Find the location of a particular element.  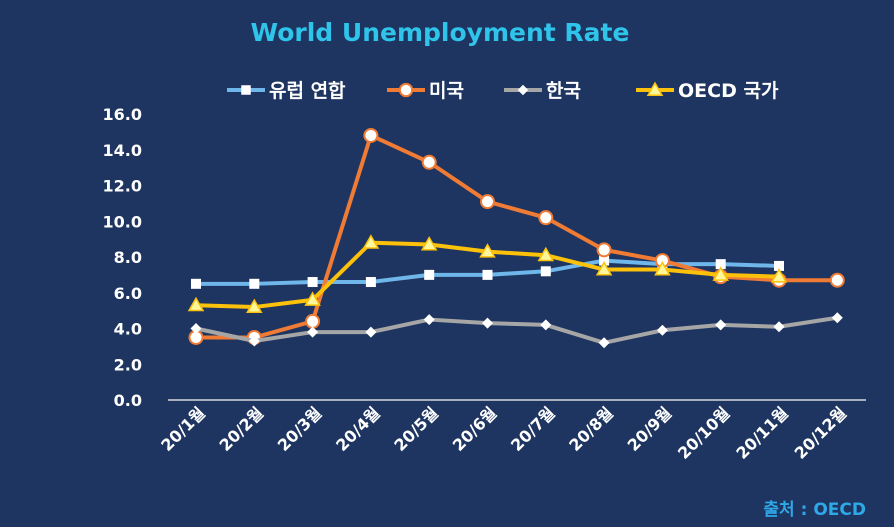

x-tick-label: 20/11월 is located at coordinates (761, 432).